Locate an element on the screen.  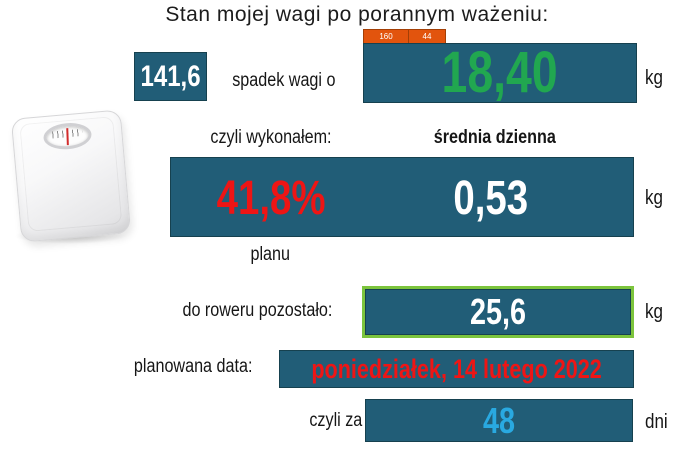
days-left-box: 48 is located at coordinates (499, 420).